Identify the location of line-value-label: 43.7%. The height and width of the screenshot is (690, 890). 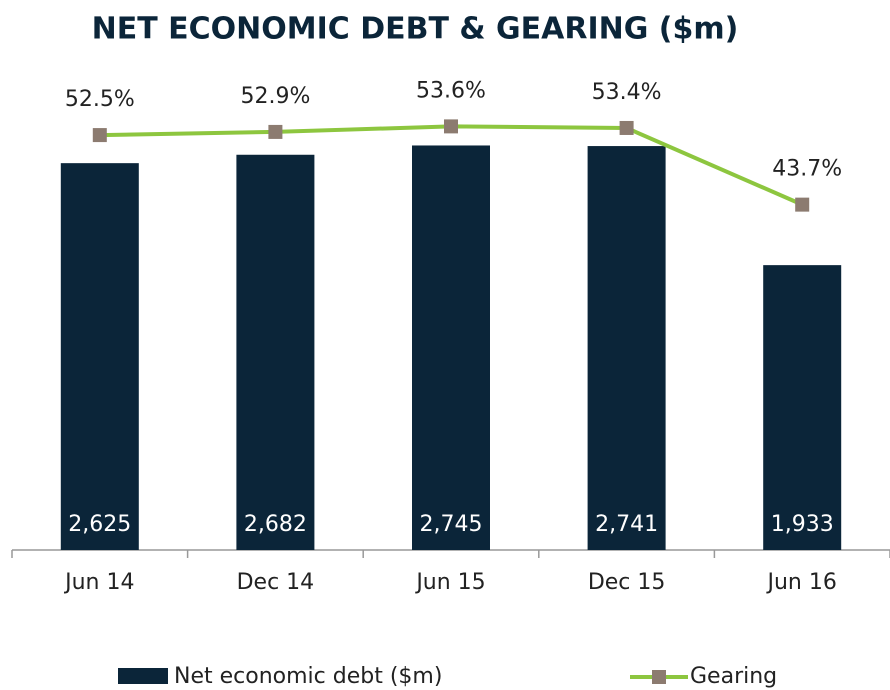
(807, 169).